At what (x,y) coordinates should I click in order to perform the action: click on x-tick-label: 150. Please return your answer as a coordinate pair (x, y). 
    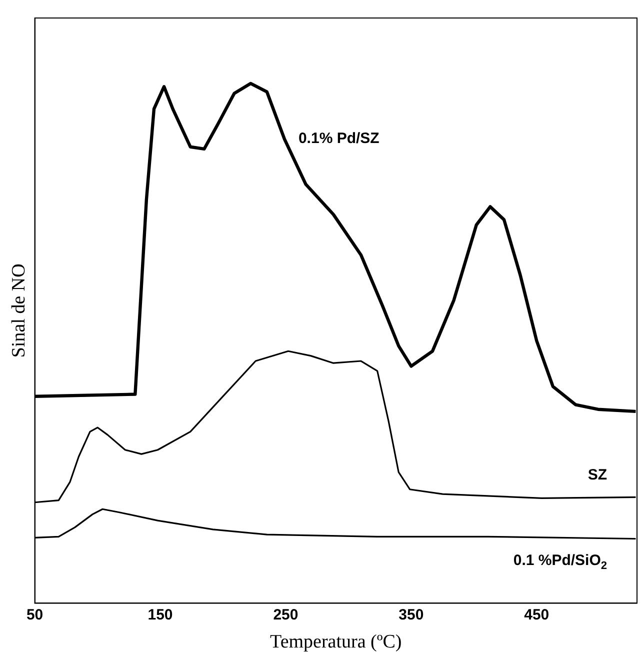
    Looking at the image, I should click on (160, 615).